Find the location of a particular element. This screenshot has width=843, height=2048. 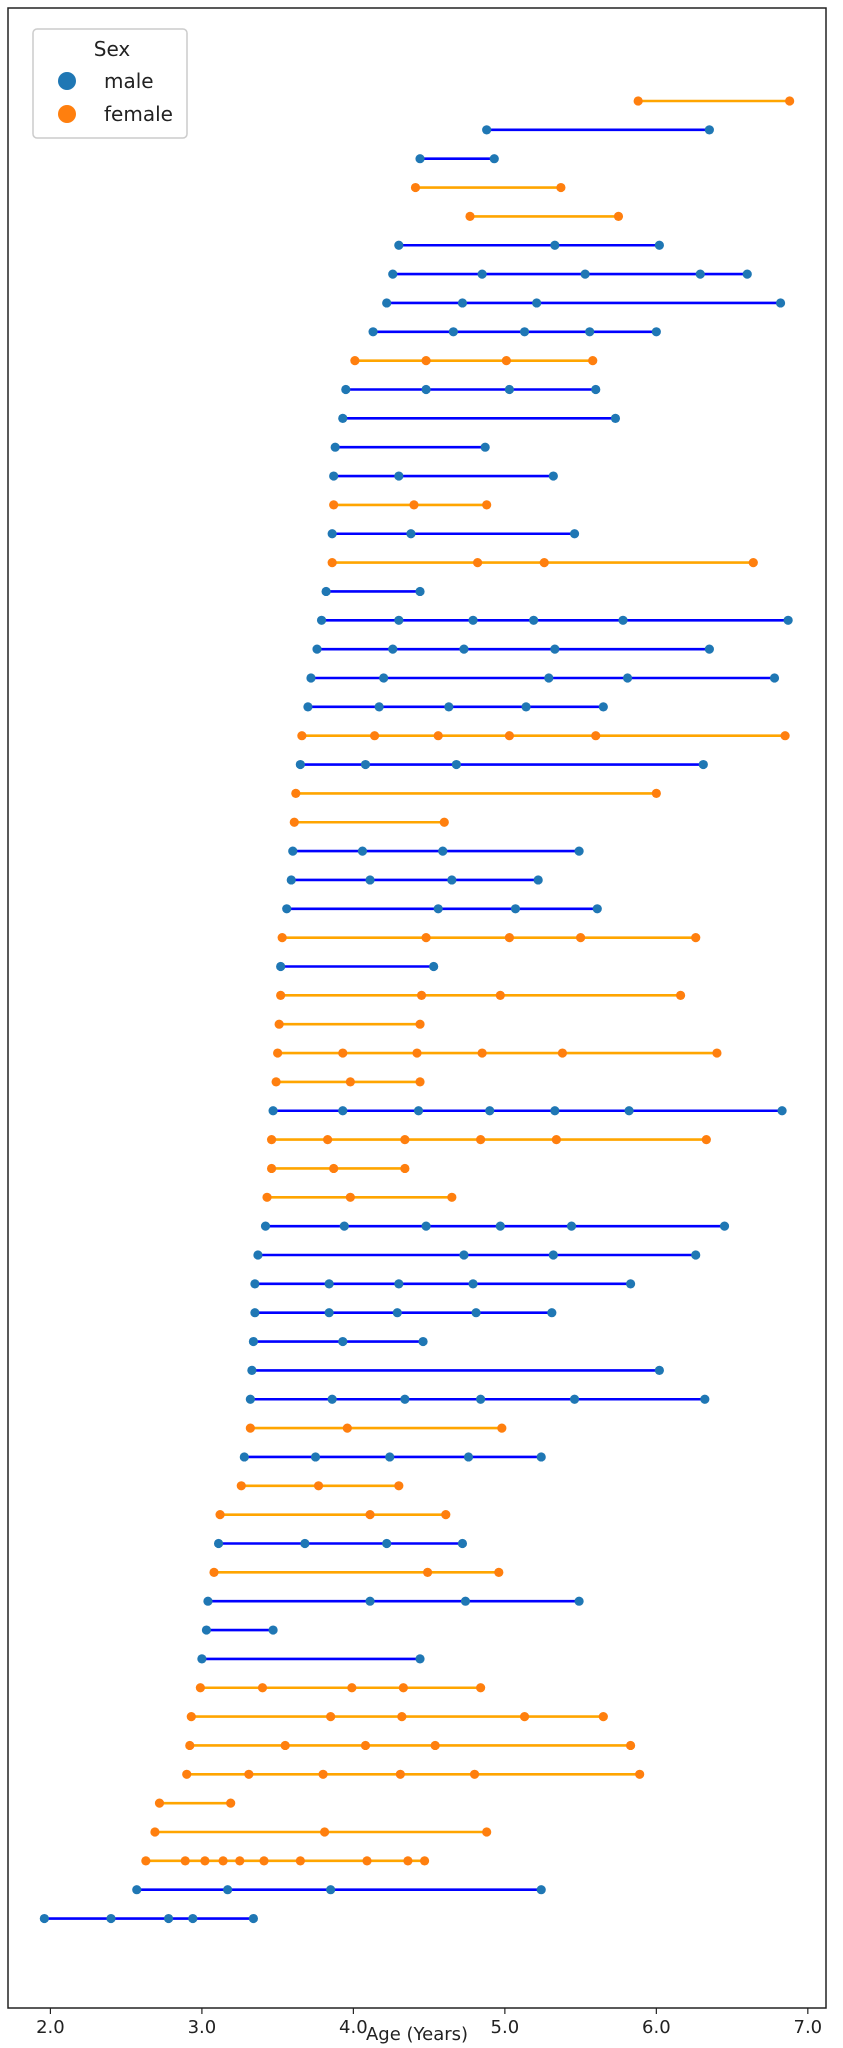

legend-male-marker is located at coordinates (67, 81).